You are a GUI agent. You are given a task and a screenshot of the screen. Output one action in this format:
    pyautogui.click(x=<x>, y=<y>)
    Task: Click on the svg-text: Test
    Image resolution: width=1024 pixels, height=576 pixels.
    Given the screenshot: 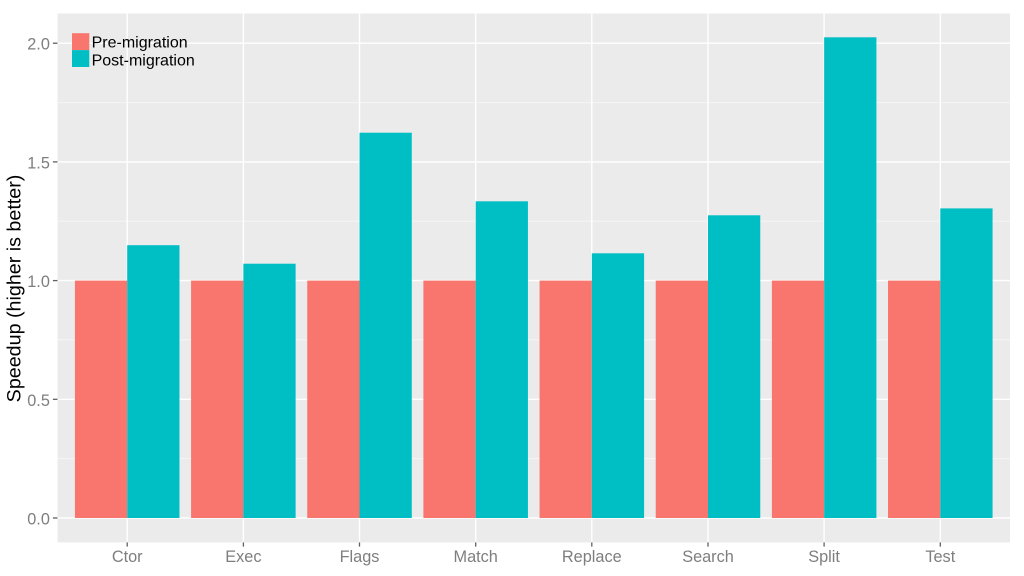 What is the action you would take?
    pyautogui.click(x=940, y=557)
    